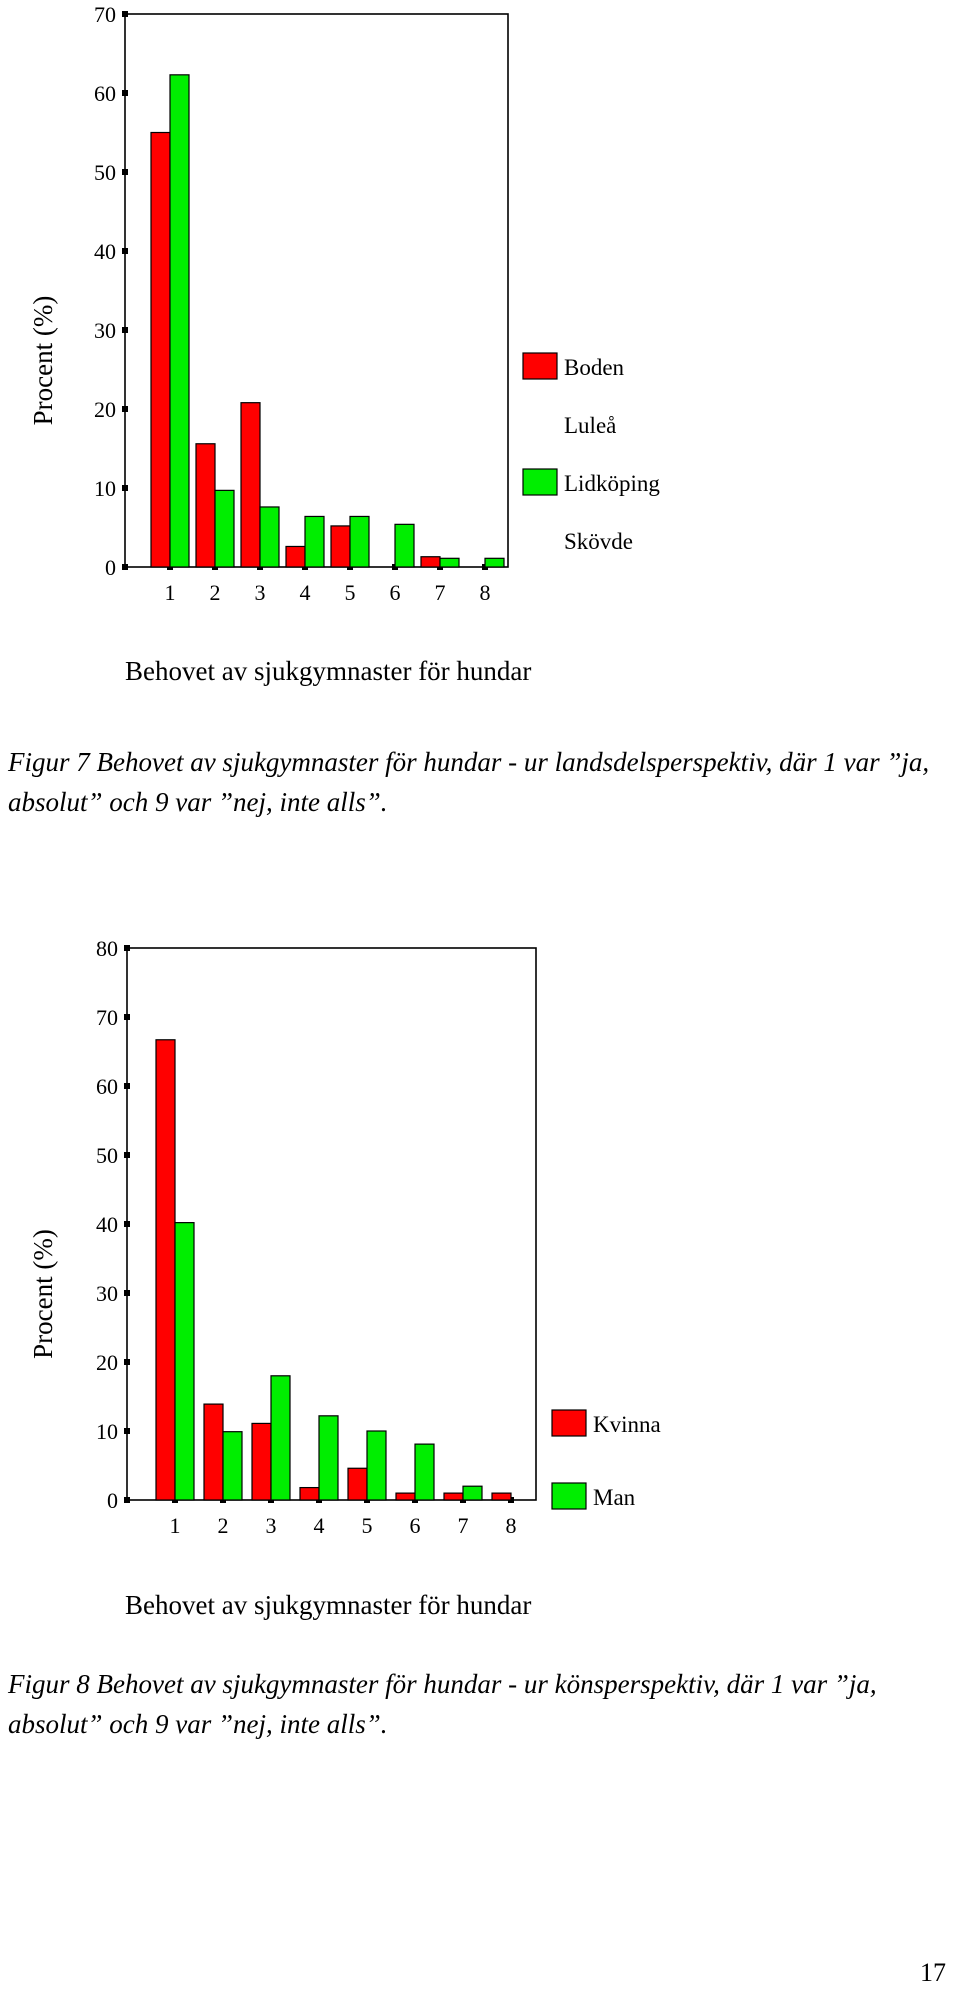 Image resolution: width=960 pixels, height=2005 pixels. Describe the element at coordinates (594, 367) in the screenshot. I see `legend-label-boden: Boden` at that location.